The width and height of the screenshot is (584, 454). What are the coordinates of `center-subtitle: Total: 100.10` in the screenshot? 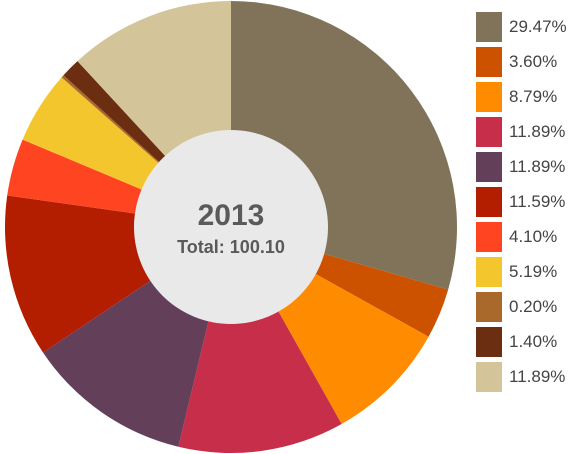 It's located at (231, 247).